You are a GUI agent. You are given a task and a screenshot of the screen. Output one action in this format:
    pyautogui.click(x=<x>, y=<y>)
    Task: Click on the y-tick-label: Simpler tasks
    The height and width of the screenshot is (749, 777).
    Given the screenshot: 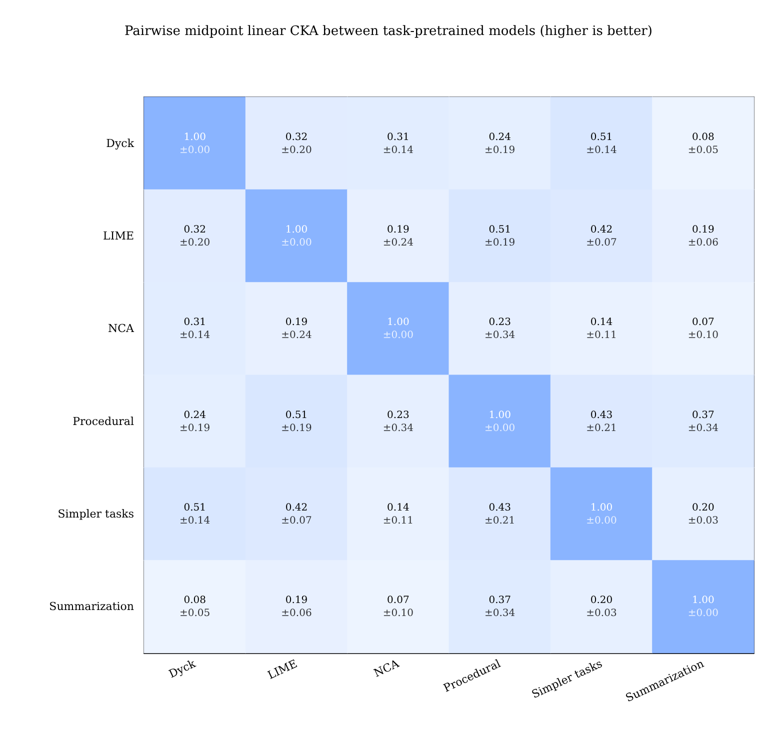 What is the action you would take?
    pyautogui.click(x=96, y=514)
    